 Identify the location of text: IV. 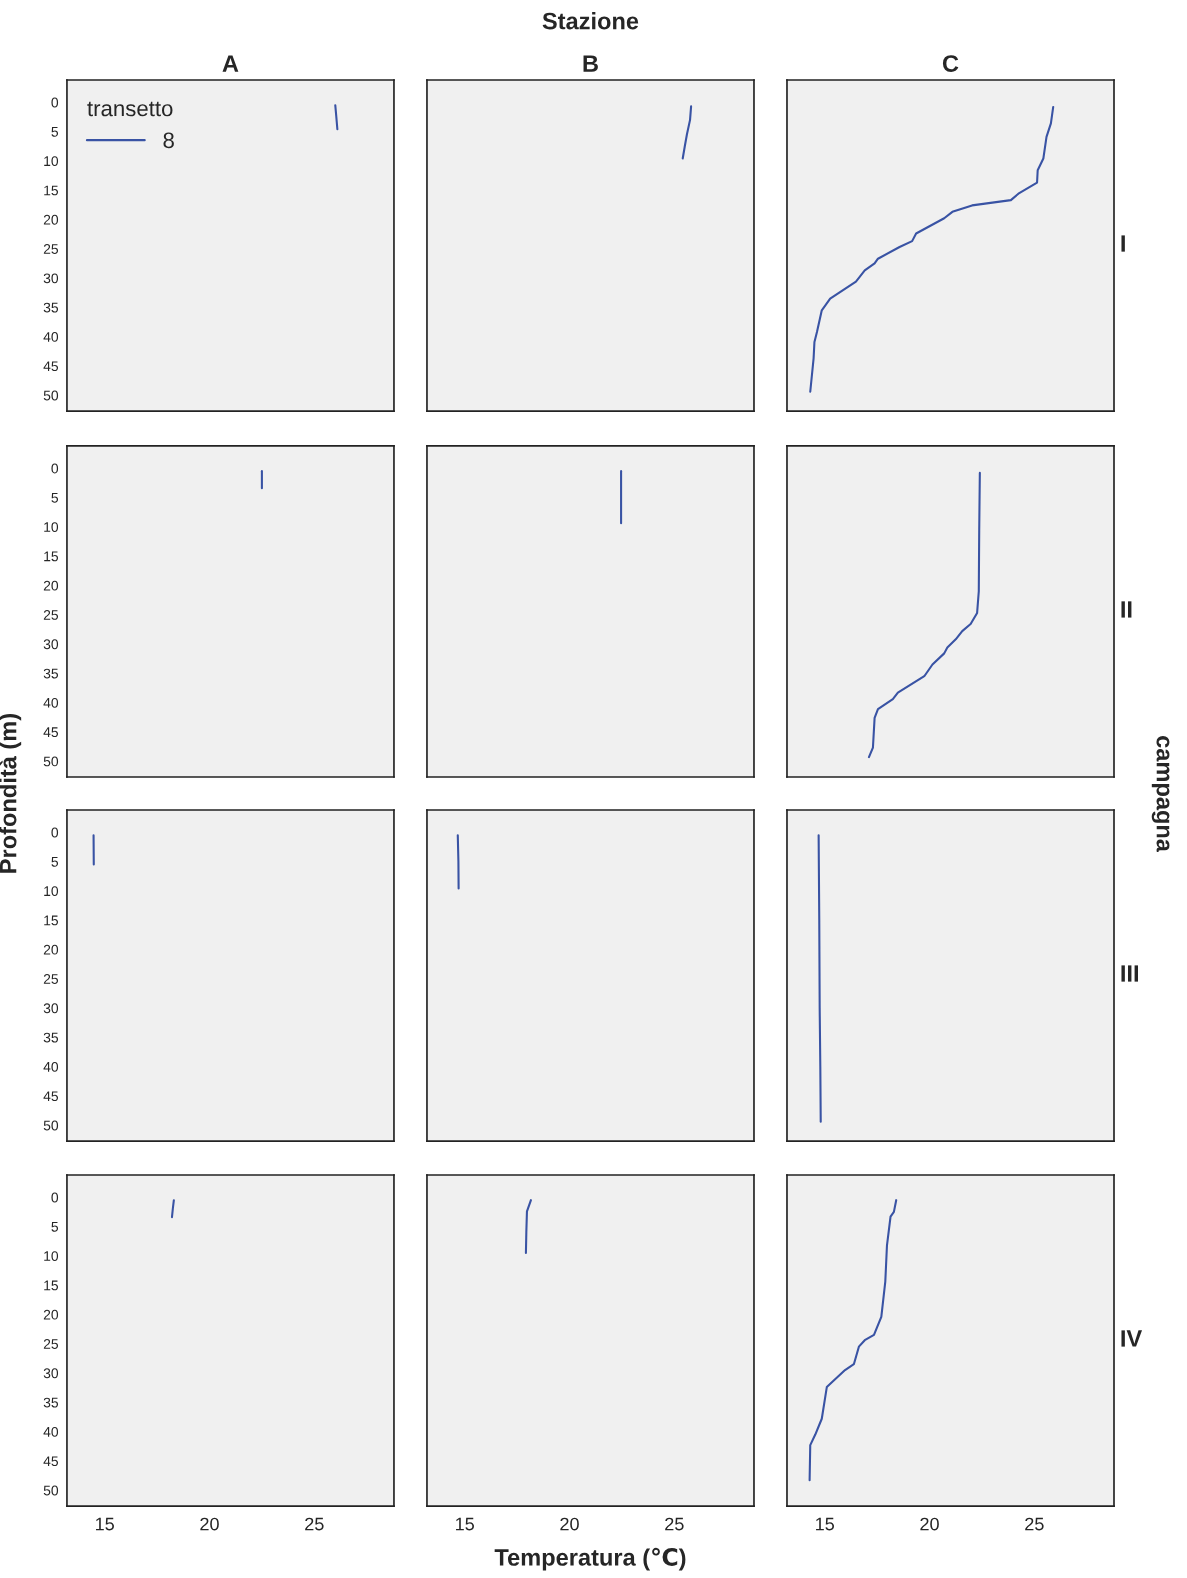
(1132, 1338).